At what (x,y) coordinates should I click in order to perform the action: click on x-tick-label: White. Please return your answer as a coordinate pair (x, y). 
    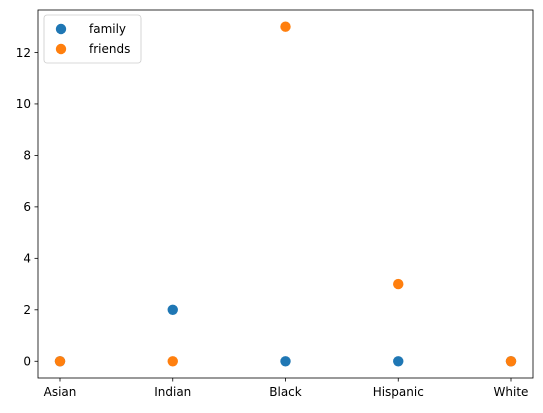
    Looking at the image, I should click on (511, 392).